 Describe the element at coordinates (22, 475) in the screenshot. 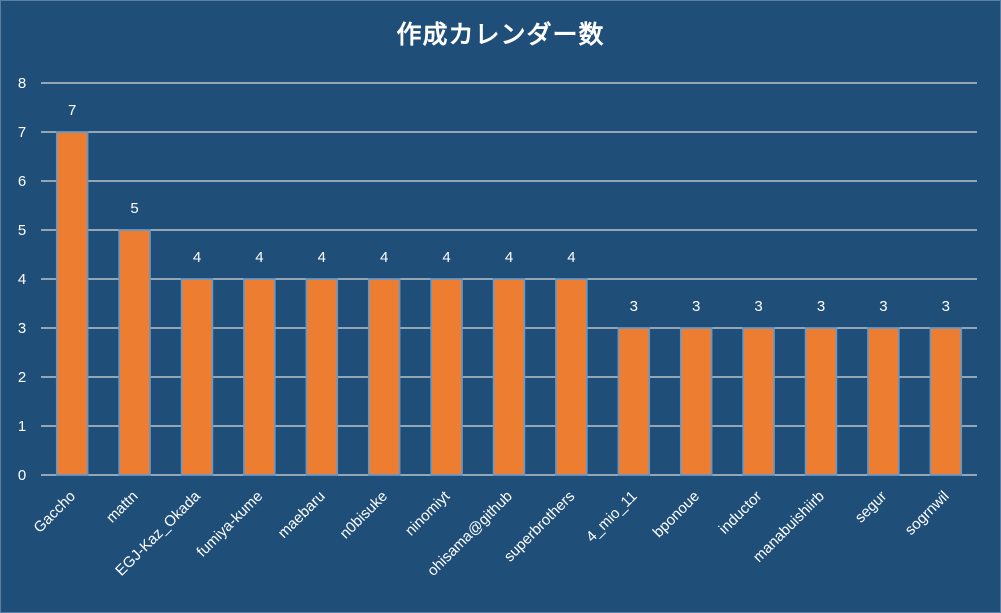

I see `y-tick-label: 0` at that location.